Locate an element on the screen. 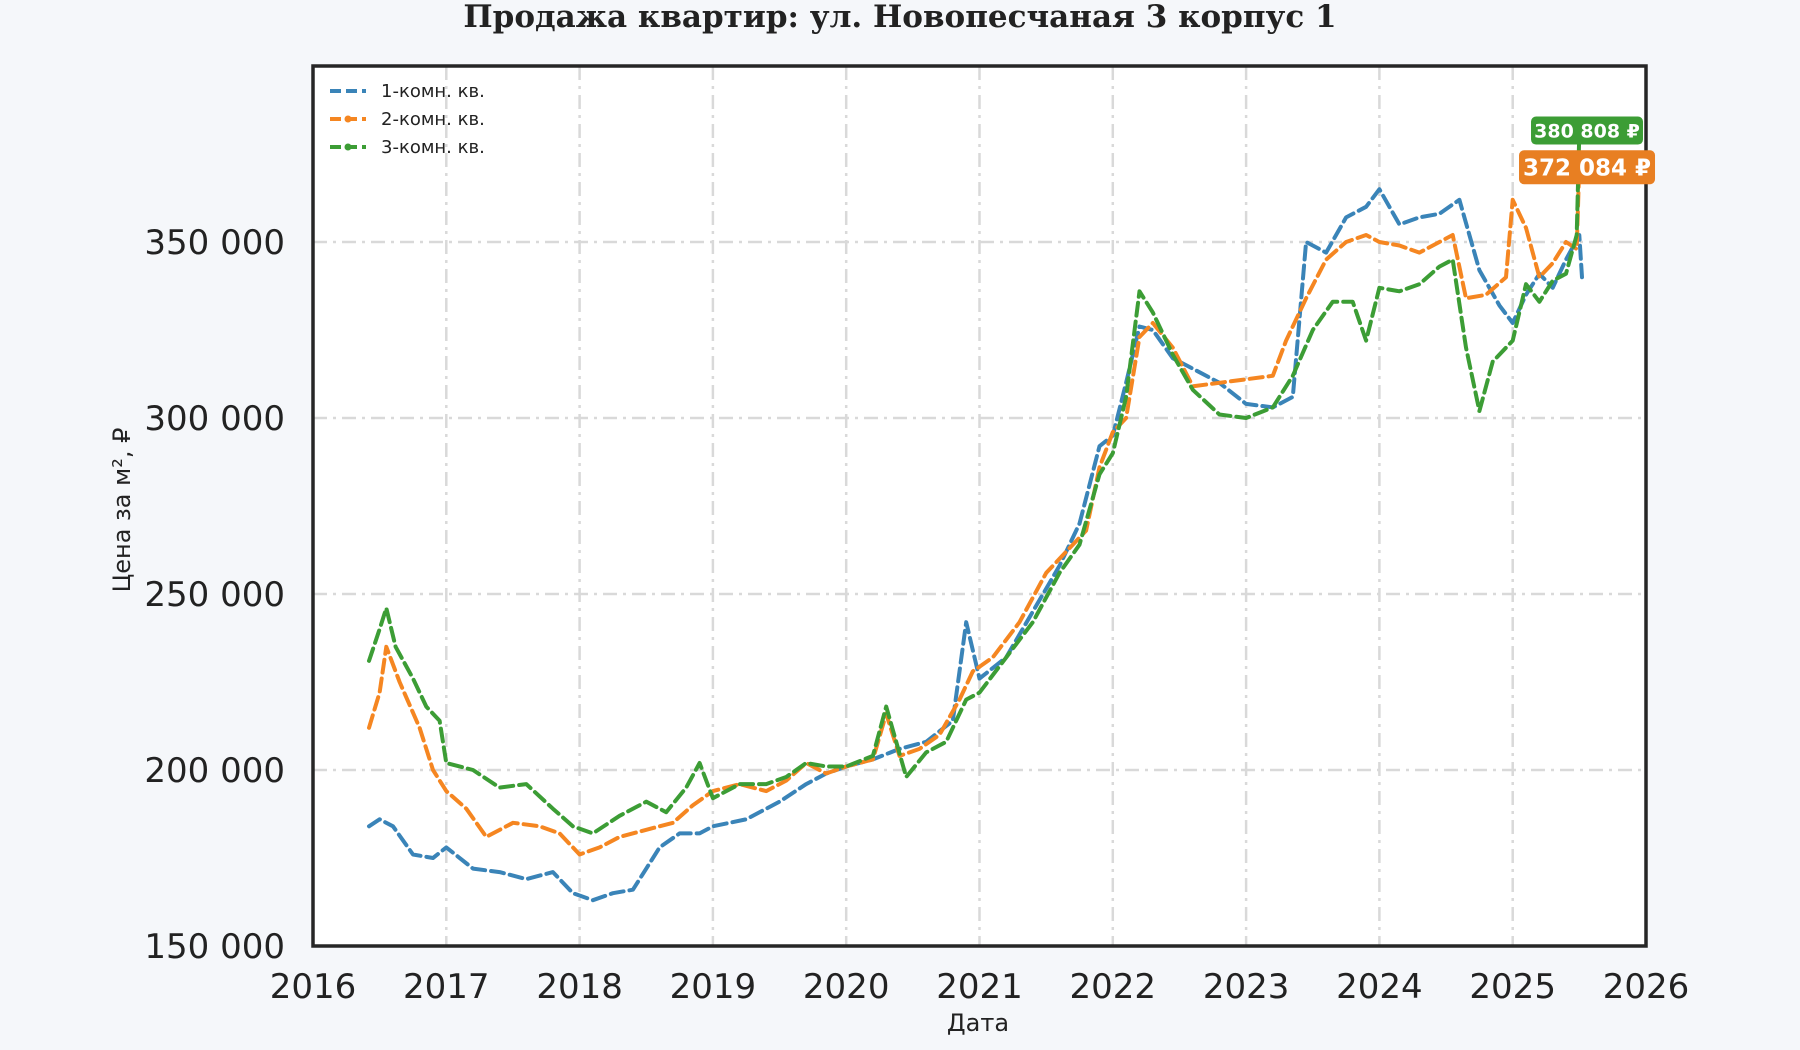 This screenshot has width=1800, height=1050. legend-label-3: 3-комн. кв. is located at coordinates (433, 147).